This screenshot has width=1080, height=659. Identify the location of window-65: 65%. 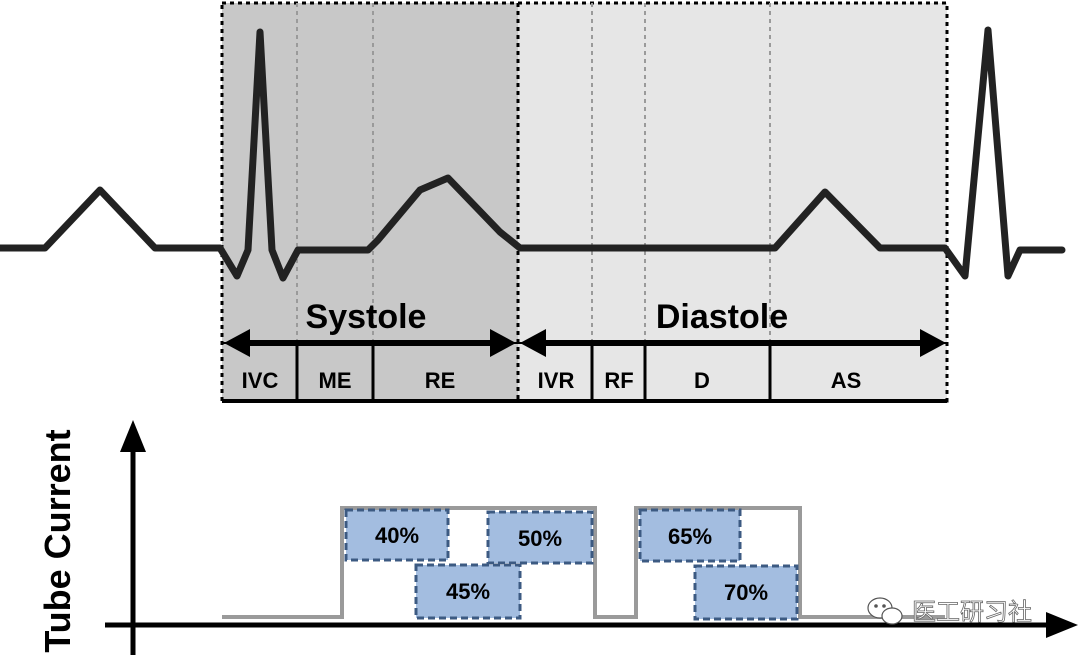
(690, 535).